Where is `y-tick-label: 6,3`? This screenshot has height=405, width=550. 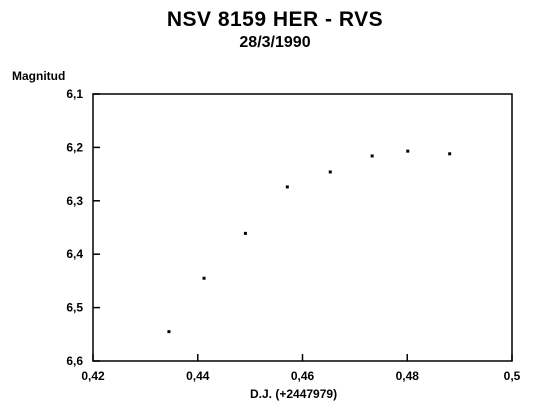
y-tick-label: 6,3 is located at coordinates (74, 201).